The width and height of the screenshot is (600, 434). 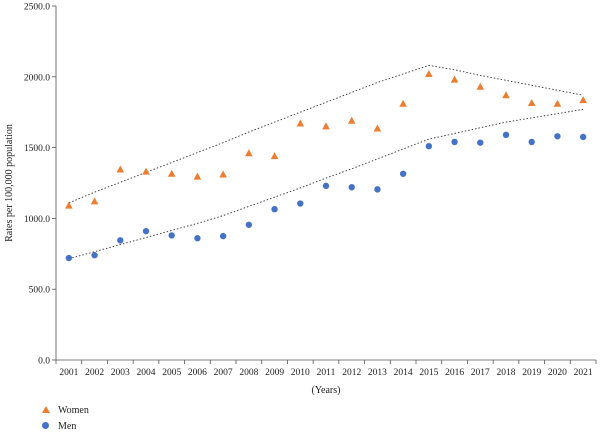 What do you see at coordinates (73, 410) in the screenshot?
I see `legend-label-women: Women` at bounding box center [73, 410].